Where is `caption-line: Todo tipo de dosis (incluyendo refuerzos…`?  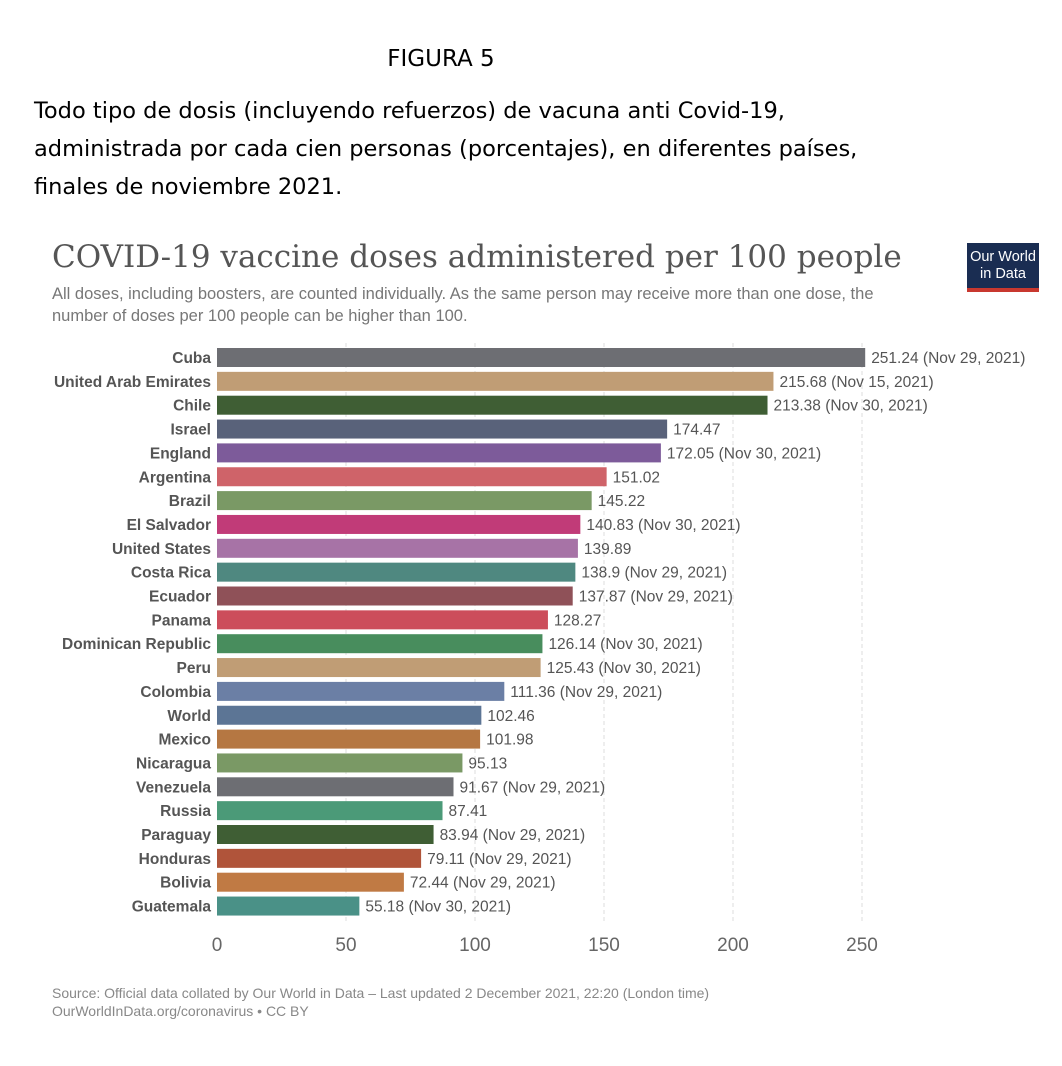 caption-line: Todo tipo de dosis (incluyendo refuerzos… is located at coordinates (409, 111).